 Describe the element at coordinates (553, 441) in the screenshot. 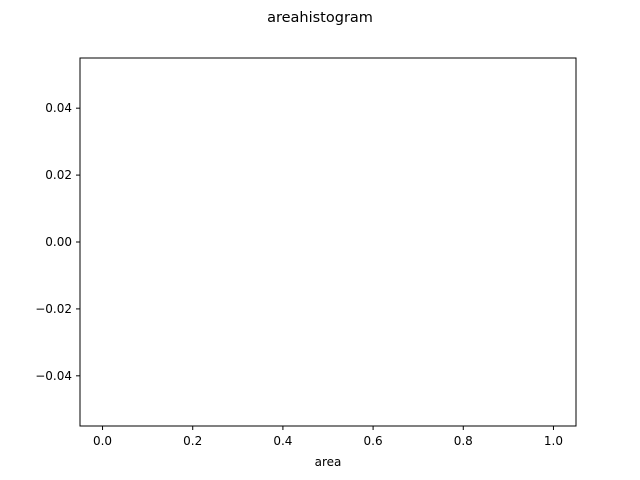

I see `x-tick-label: 1.0` at that location.